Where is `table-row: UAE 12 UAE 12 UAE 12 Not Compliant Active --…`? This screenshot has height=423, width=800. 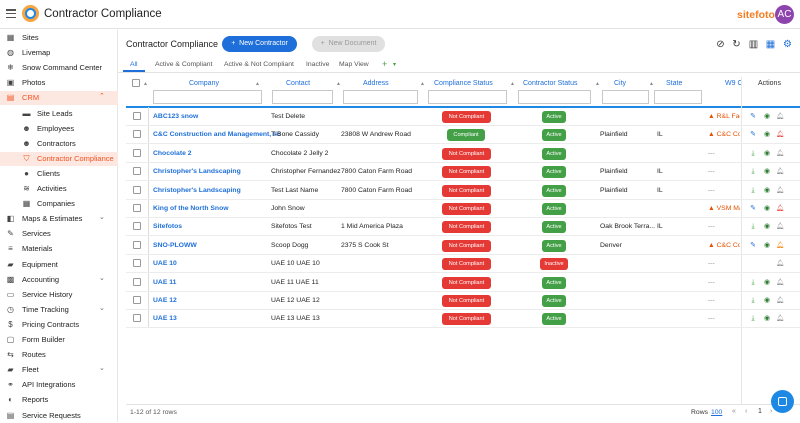
table-row: UAE 12 UAE 12 UAE 12 Not Compliant Active --… is located at coordinates (463, 301).